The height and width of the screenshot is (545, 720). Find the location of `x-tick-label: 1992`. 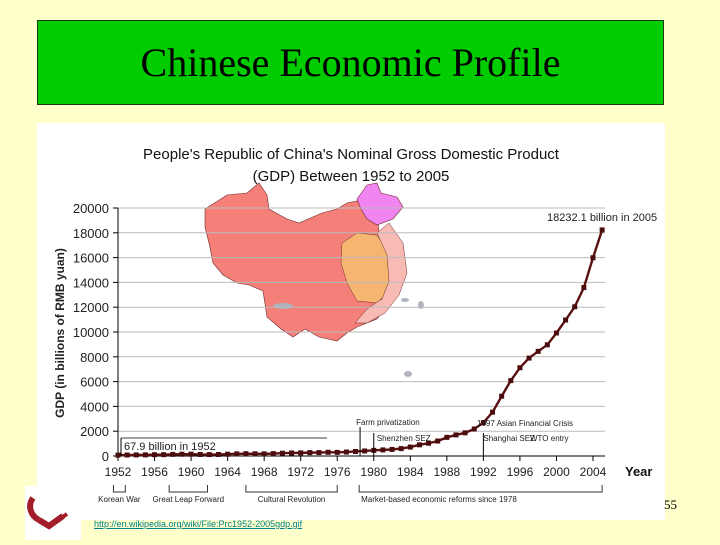

x-tick-label: 1992 is located at coordinates (483, 472).